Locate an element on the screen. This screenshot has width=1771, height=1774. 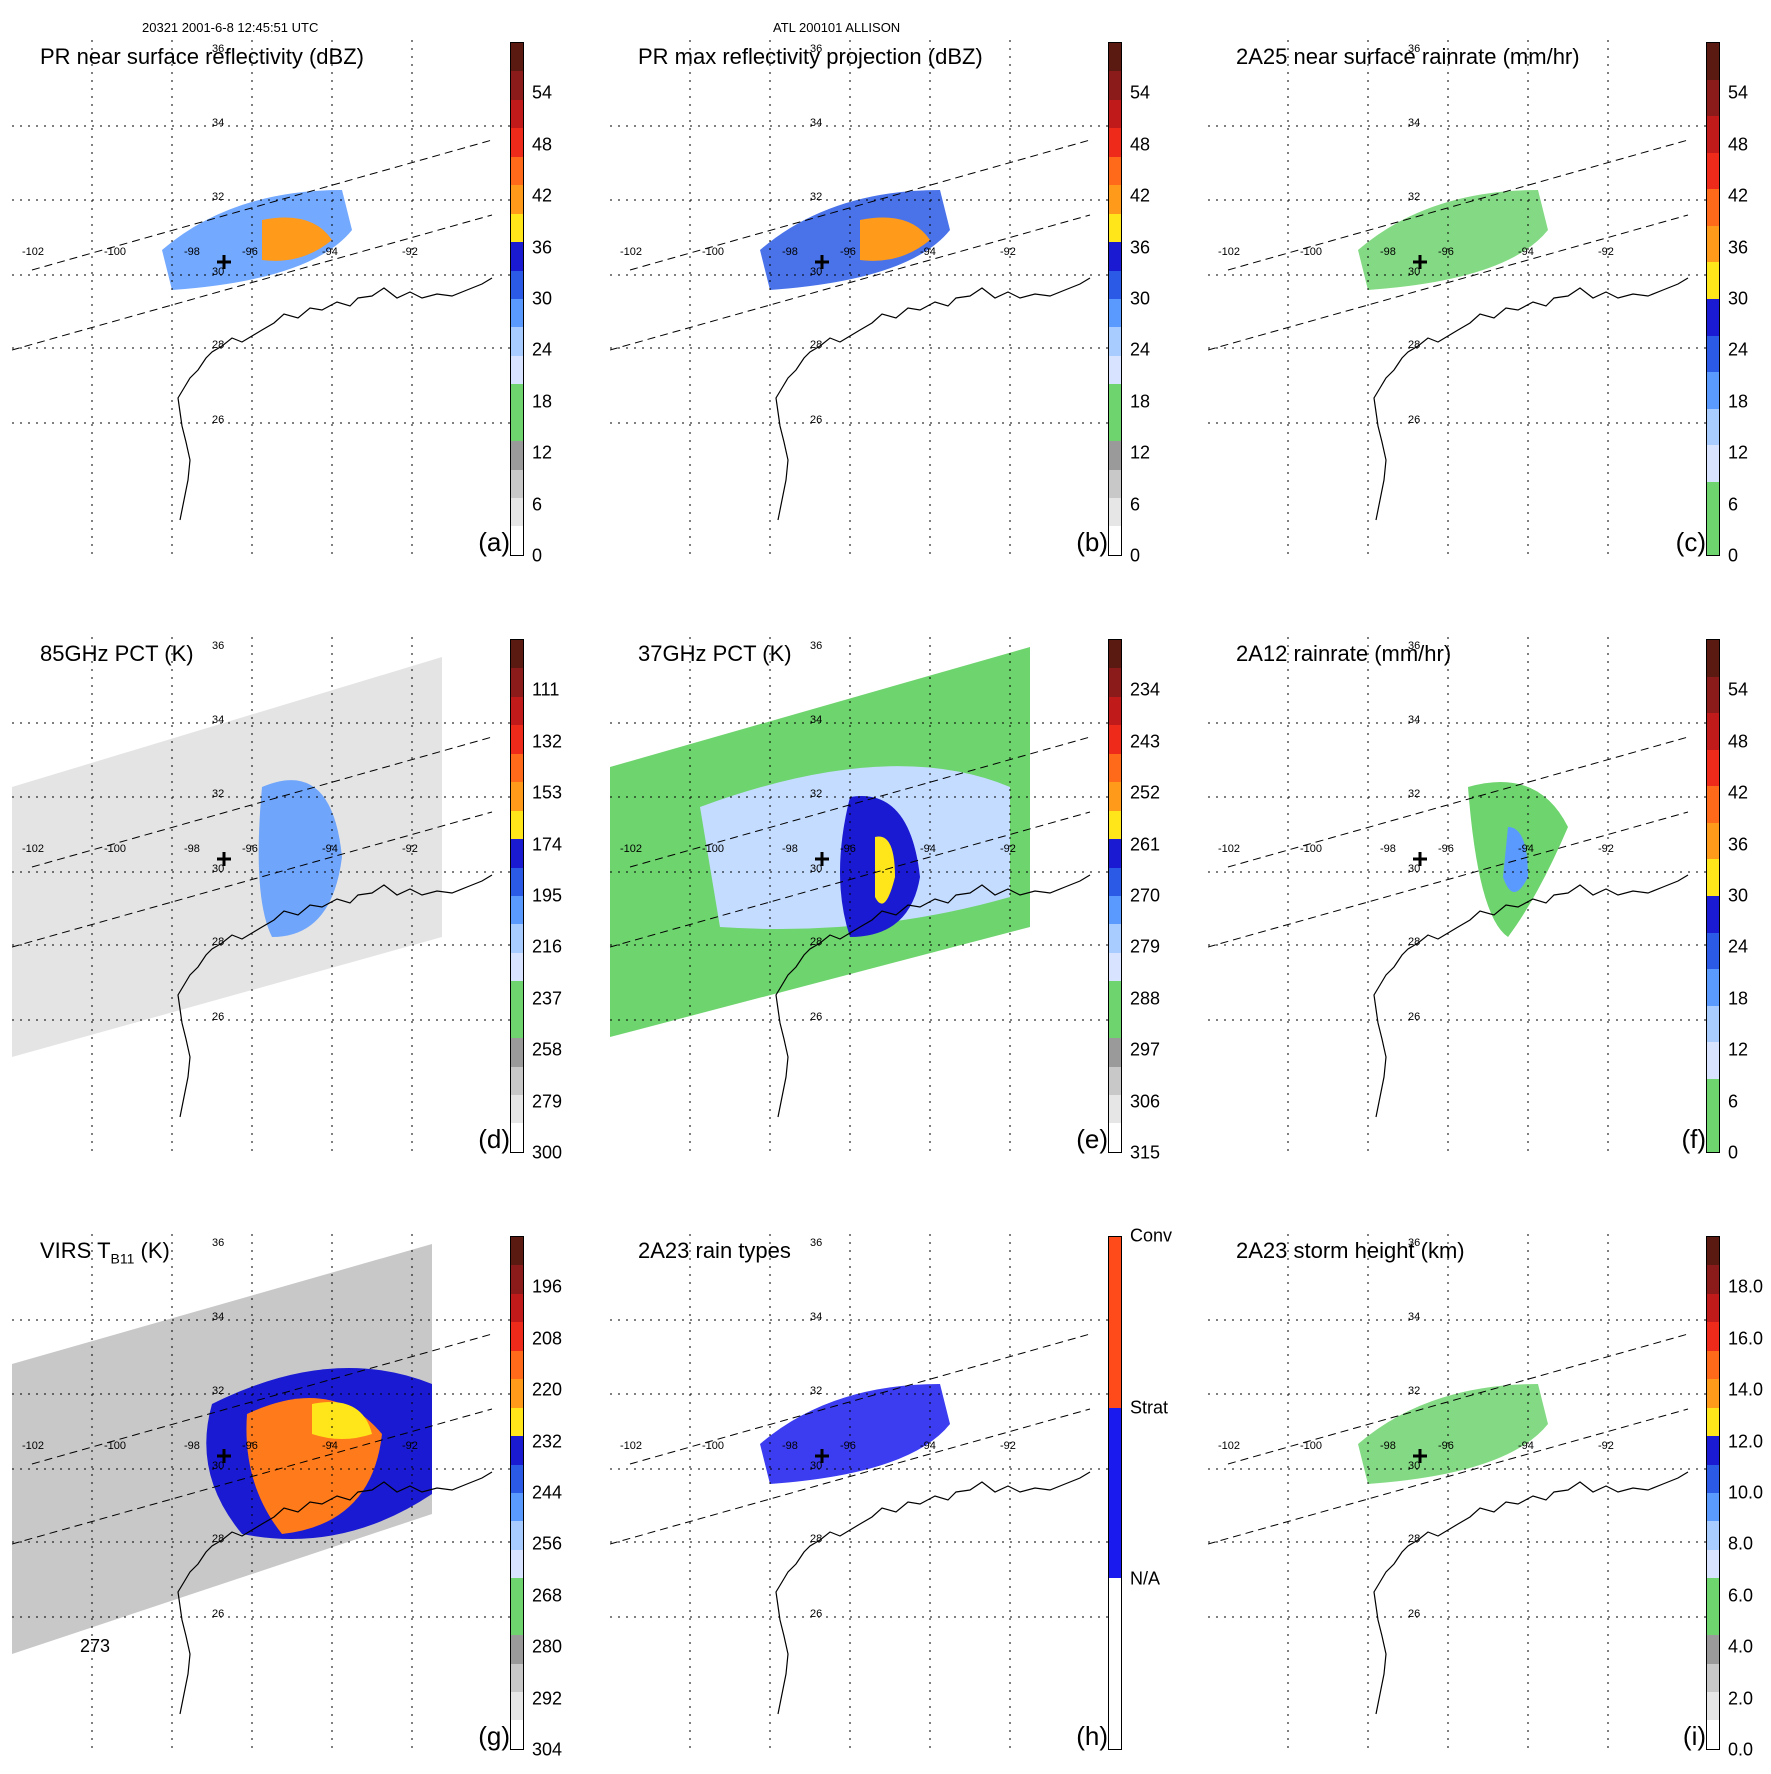
panel-title: 37GHz PCT (K) is located at coordinates (715, 653).